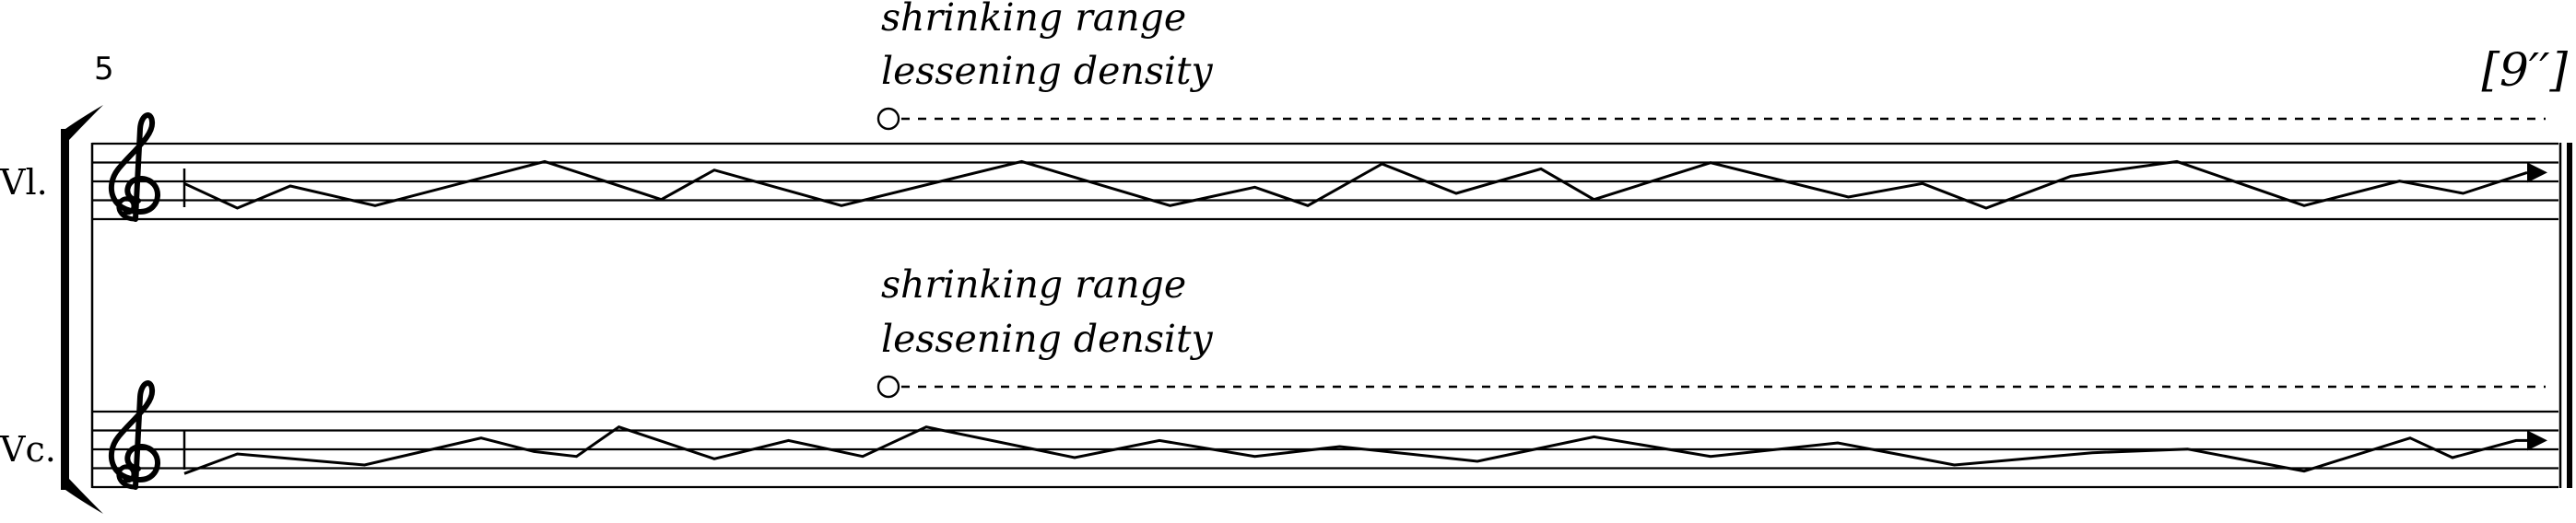 The image size is (2576, 523). What do you see at coordinates (2524, 70) in the screenshot?
I see `duration-marker: [9′′]` at bounding box center [2524, 70].